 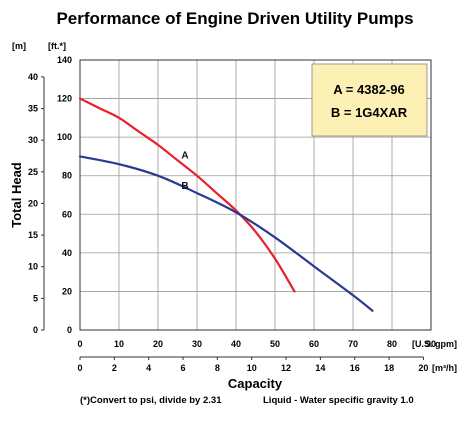 What do you see at coordinates (33, 109) in the screenshot?
I see `y-meter-tick-label: 35` at bounding box center [33, 109].